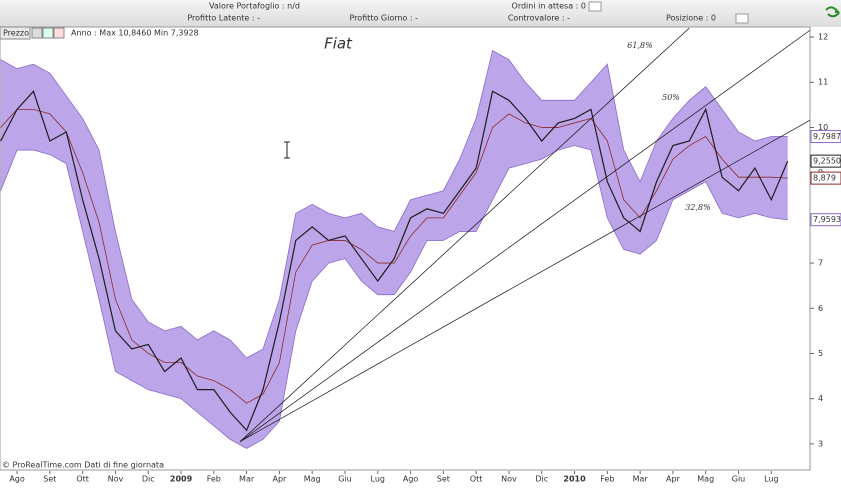 The image size is (841, 489). Describe the element at coordinates (820, 263) in the screenshot. I see `y-tick-label: 7` at that location.